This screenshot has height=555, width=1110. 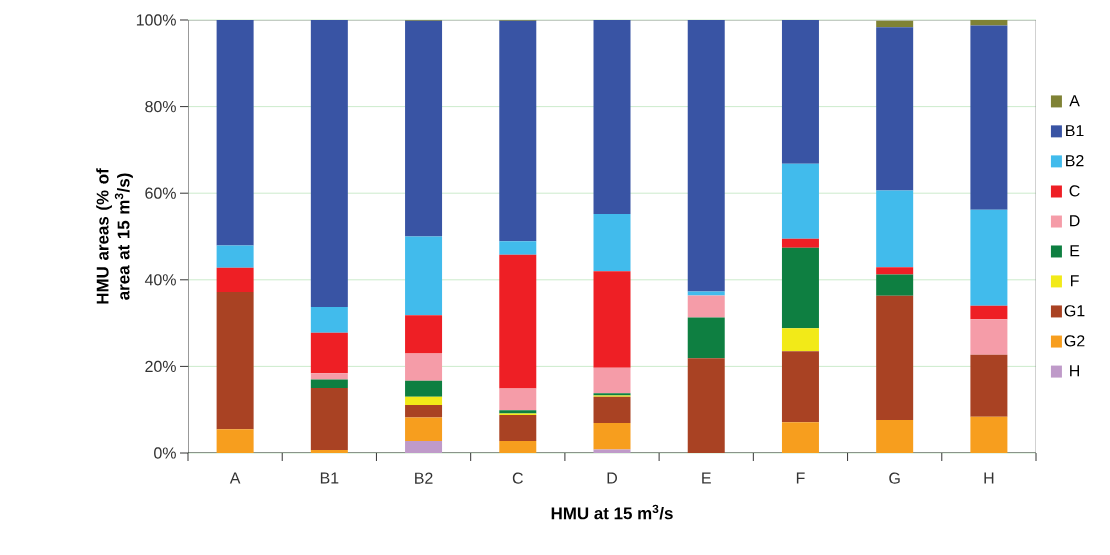 I want to click on legend-label: F, so click(x=1075, y=281).